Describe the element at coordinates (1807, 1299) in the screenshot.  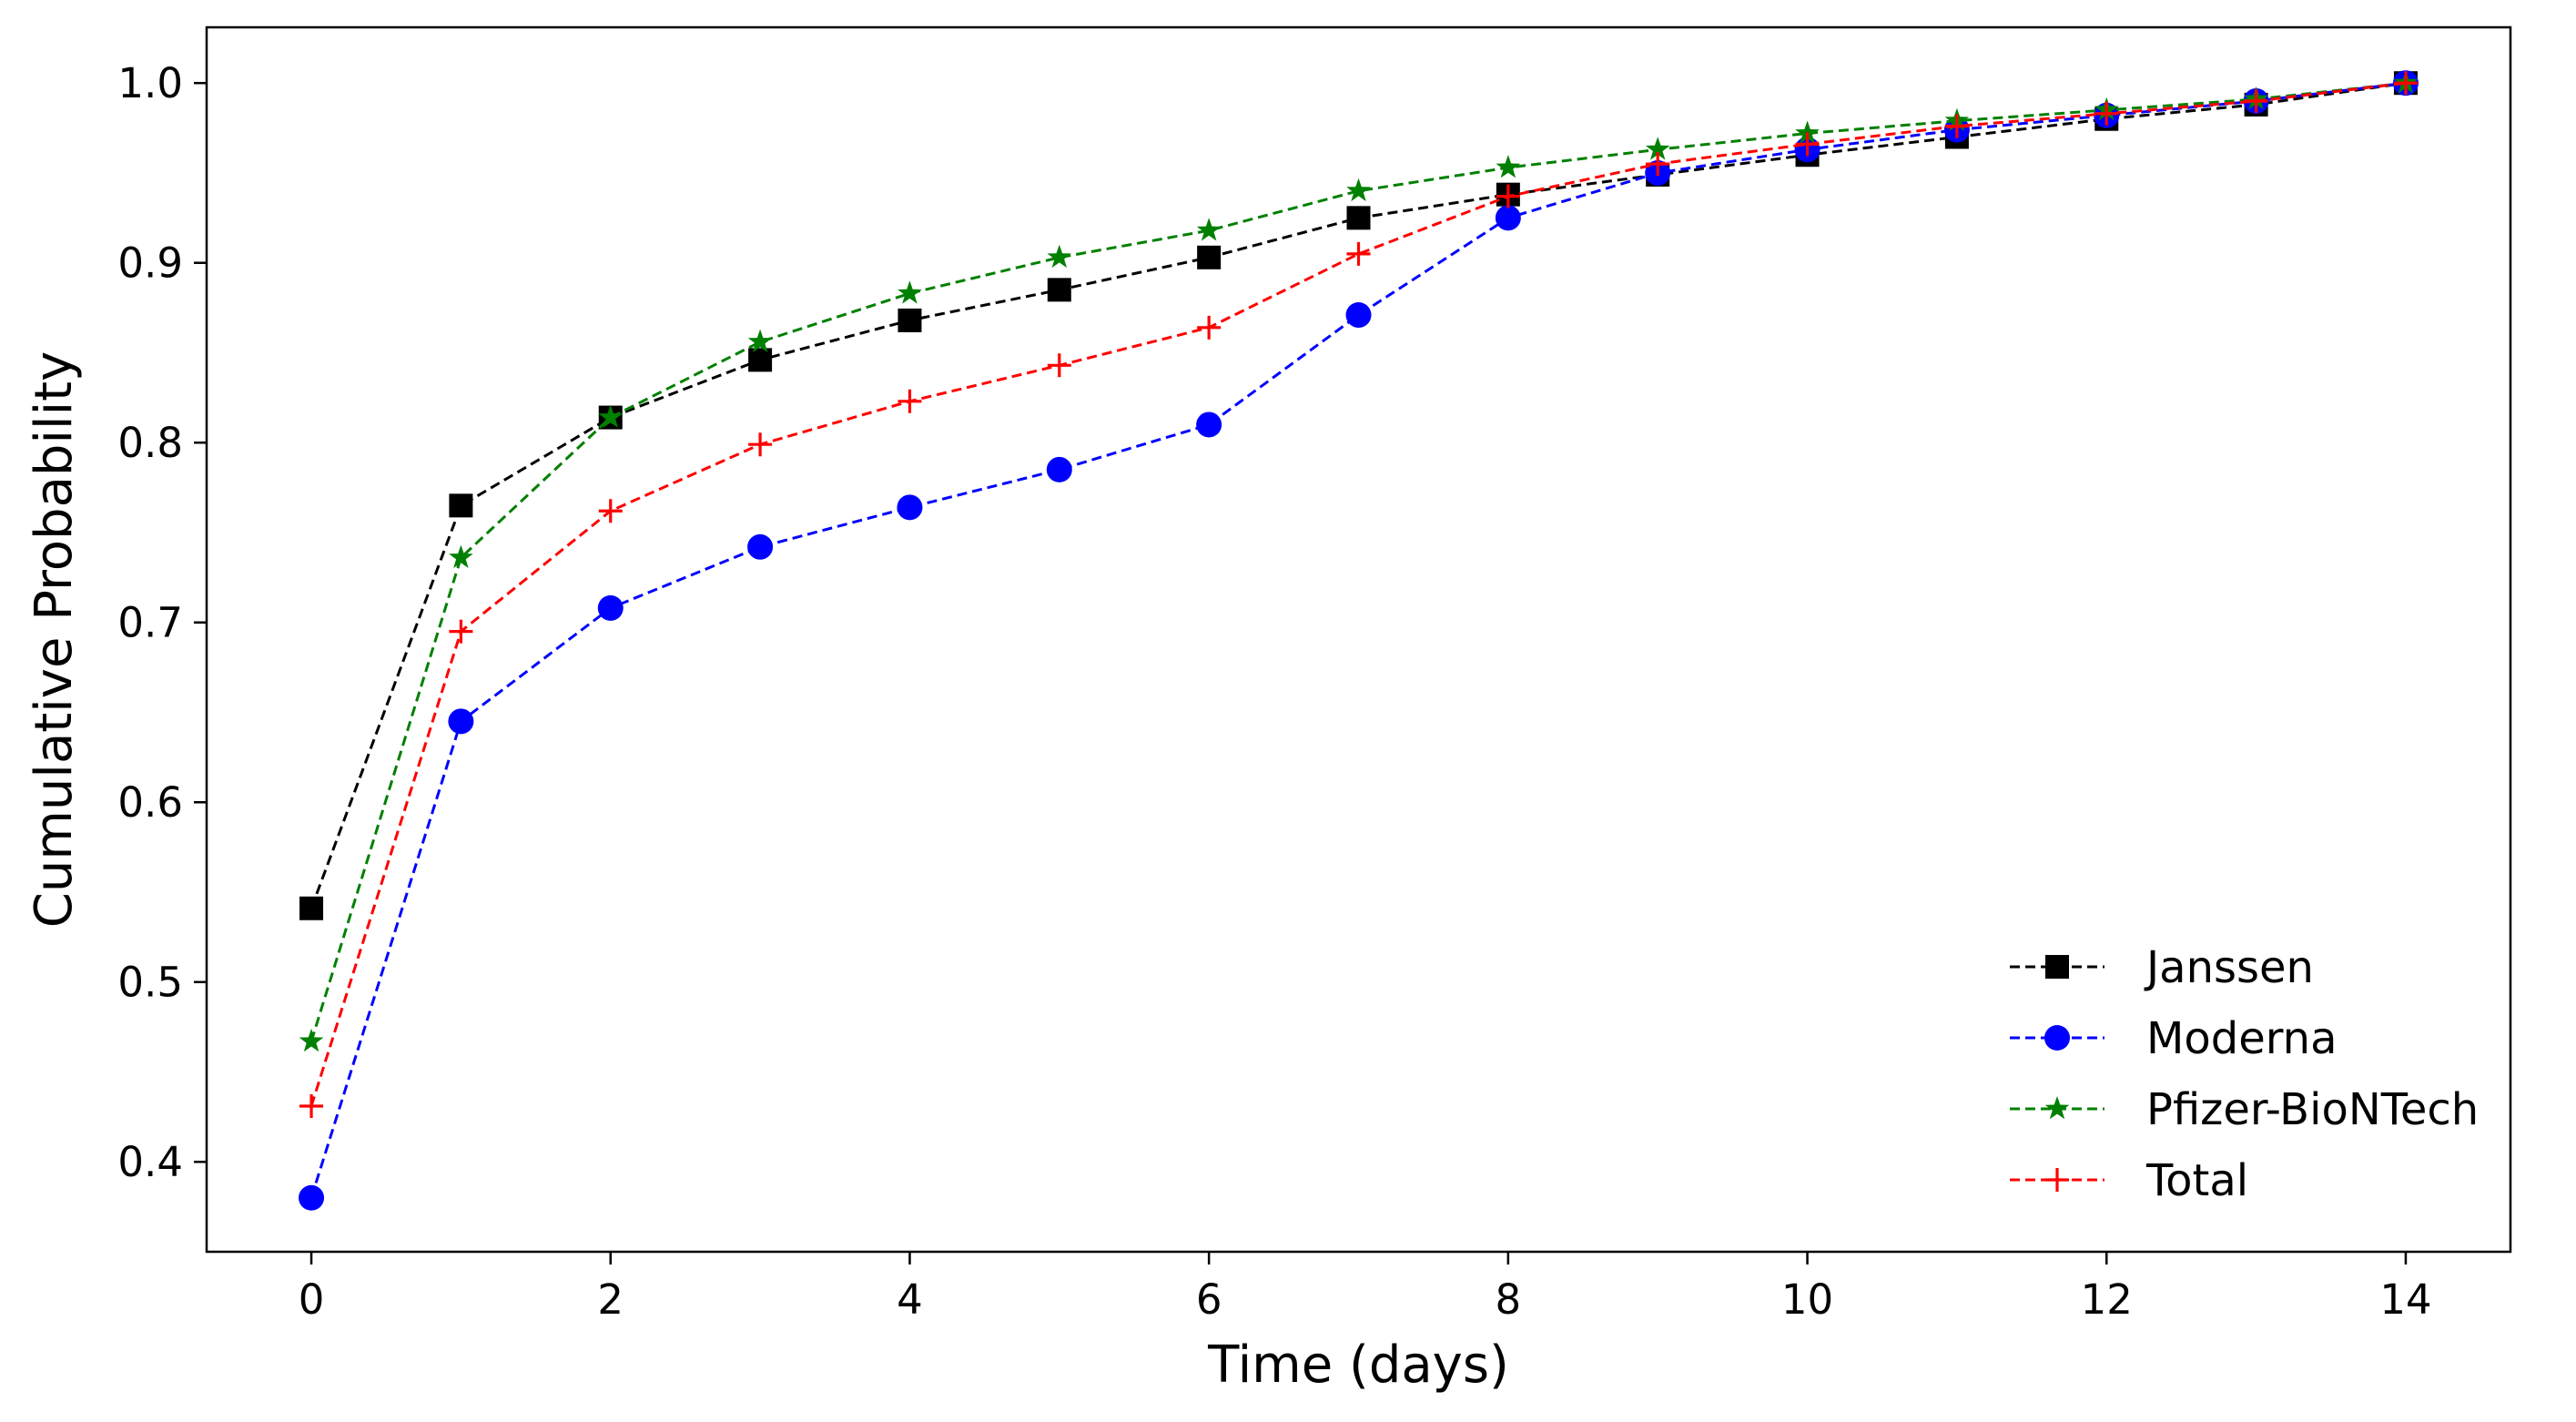
I see `x-tick-label: 10` at that location.